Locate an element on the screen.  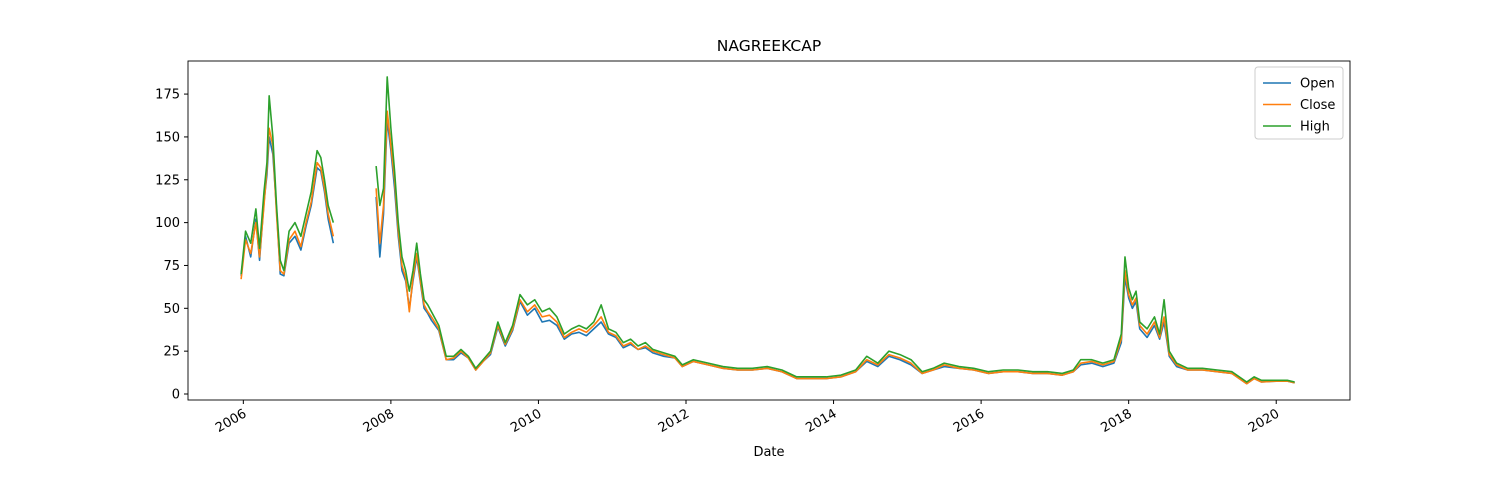
y-tick-label: 125 is located at coordinates (167, 180).